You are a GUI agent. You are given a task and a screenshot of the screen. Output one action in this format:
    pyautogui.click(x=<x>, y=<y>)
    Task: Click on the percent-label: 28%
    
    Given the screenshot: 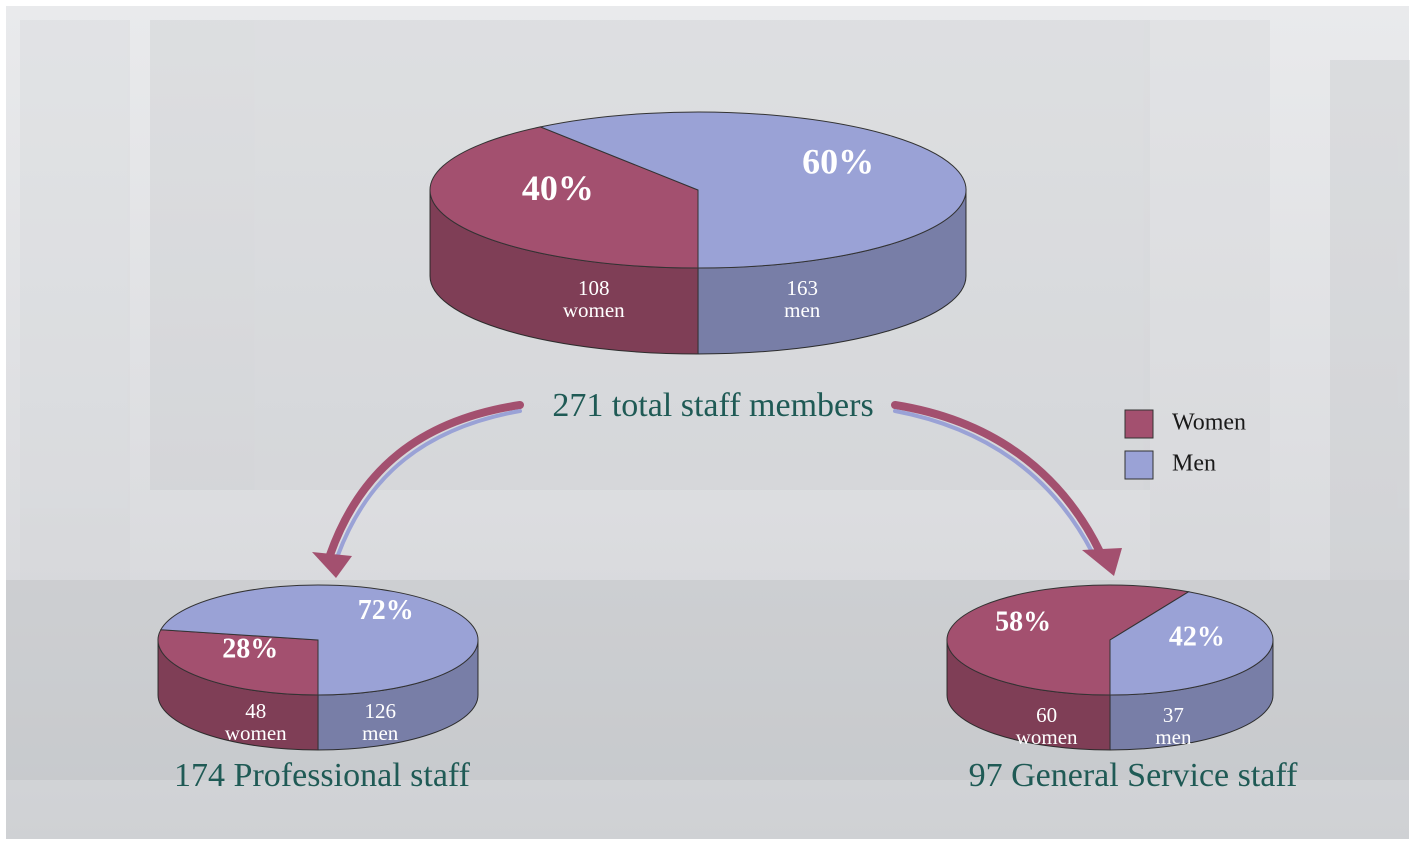 What is the action you would take?
    pyautogui.click(x=250, y=648)
    